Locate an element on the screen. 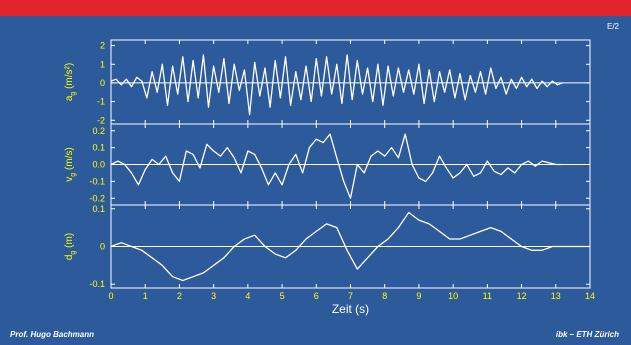 Image resolution: width=631 pixels, height=345 pixels. y-tick-label: 1 is located at coordinates (102, 64).